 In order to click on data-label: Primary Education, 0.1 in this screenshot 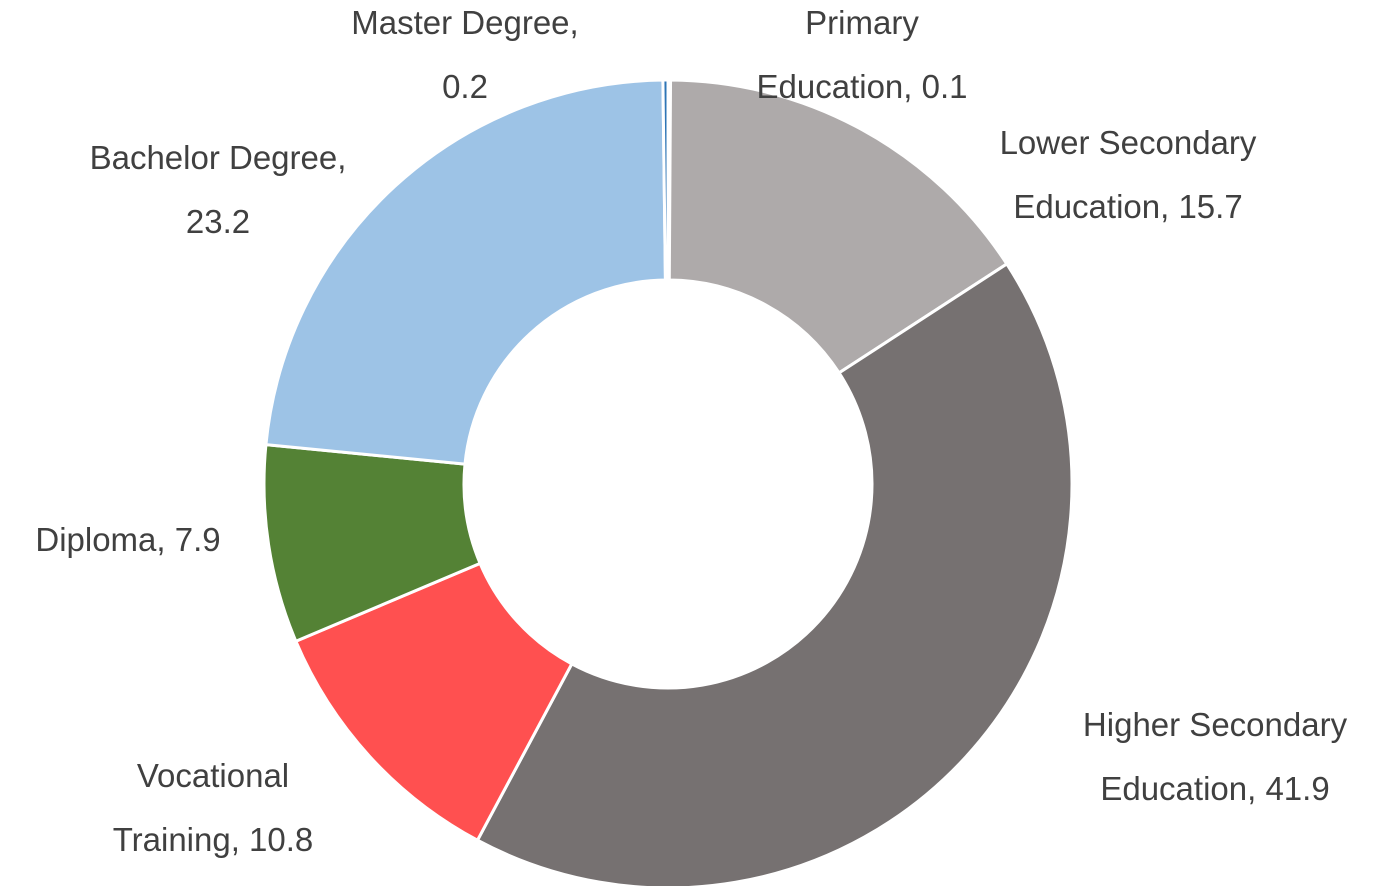, I will do `click(862, 54)`.